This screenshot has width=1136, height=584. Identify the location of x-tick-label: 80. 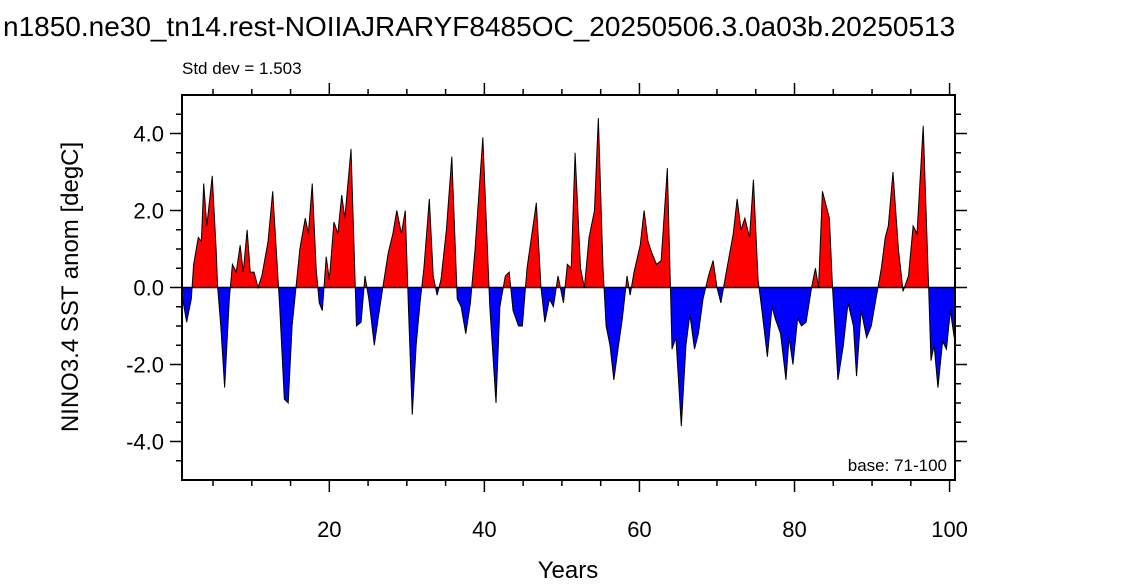
(794, 529).